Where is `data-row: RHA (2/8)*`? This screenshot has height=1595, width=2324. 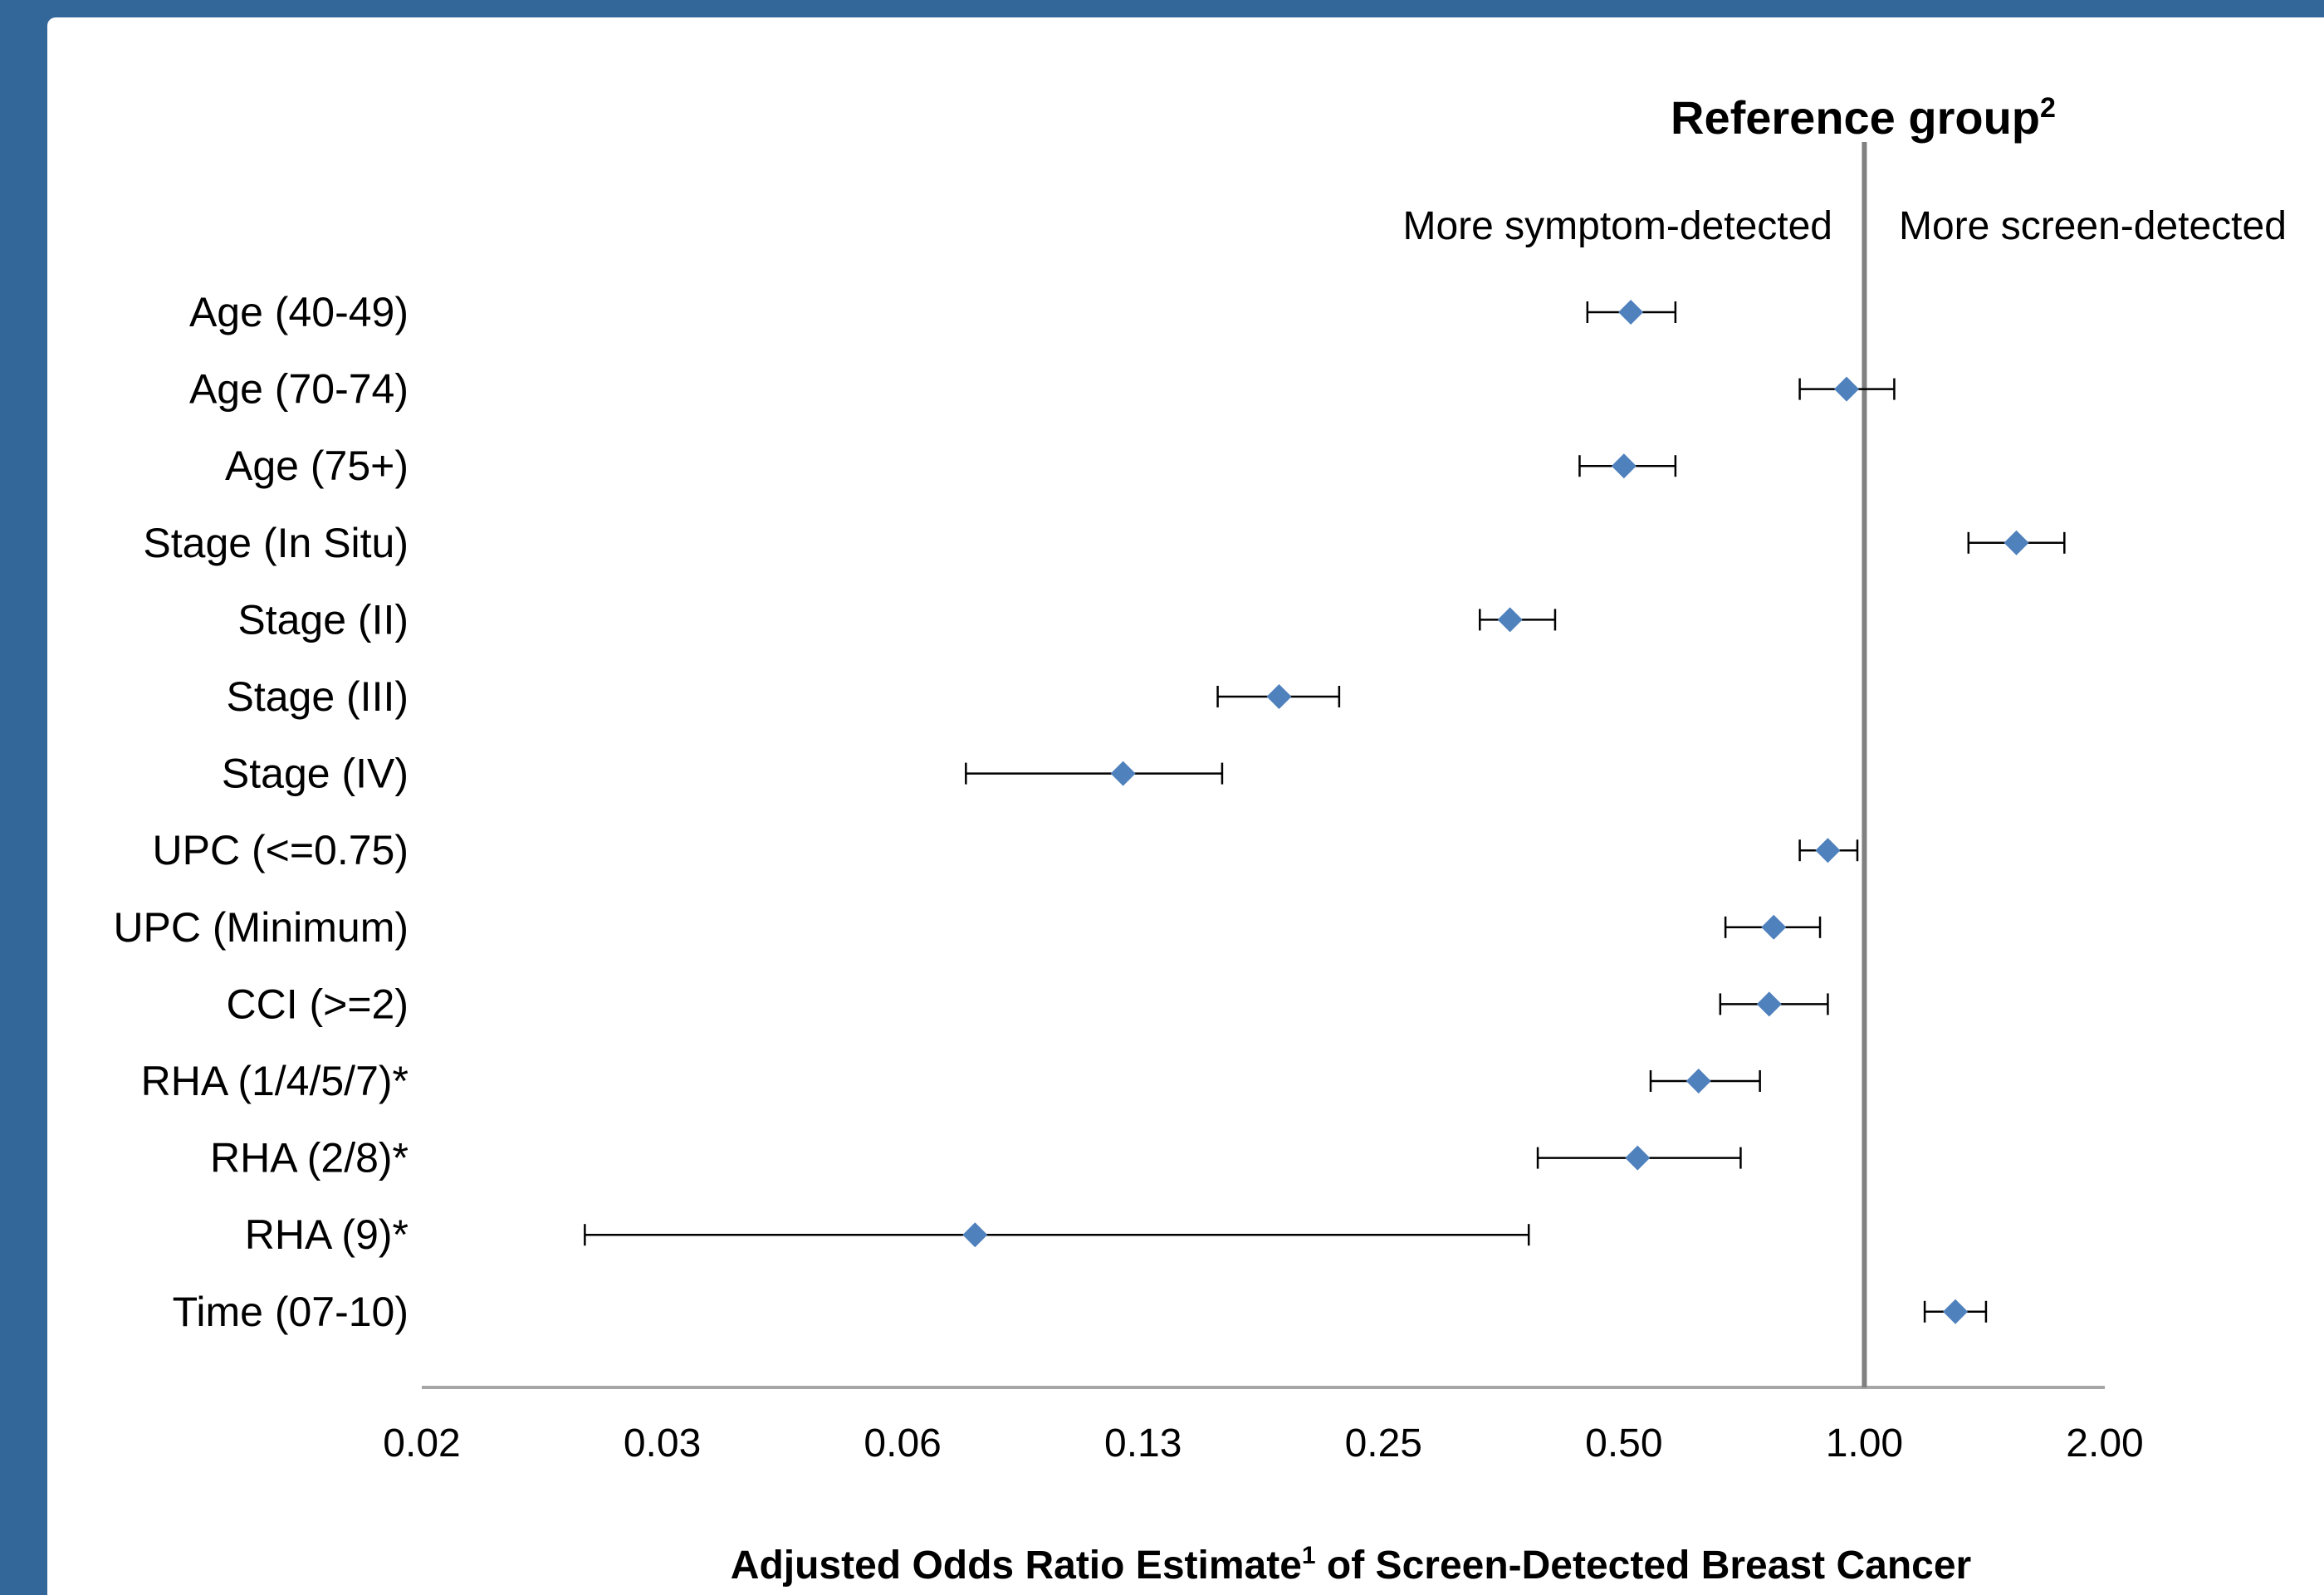 data-row: RHA (2/8)* is located at coordinates (976, 1158).